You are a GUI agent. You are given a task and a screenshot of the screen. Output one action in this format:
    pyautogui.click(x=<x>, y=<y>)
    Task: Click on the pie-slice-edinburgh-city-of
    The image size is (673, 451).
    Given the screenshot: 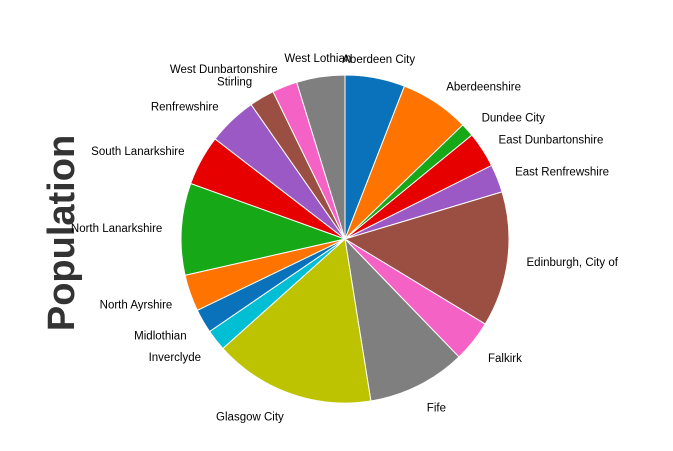 What is the action you would take?
    pyautogui.click(x=426, y=258)
    